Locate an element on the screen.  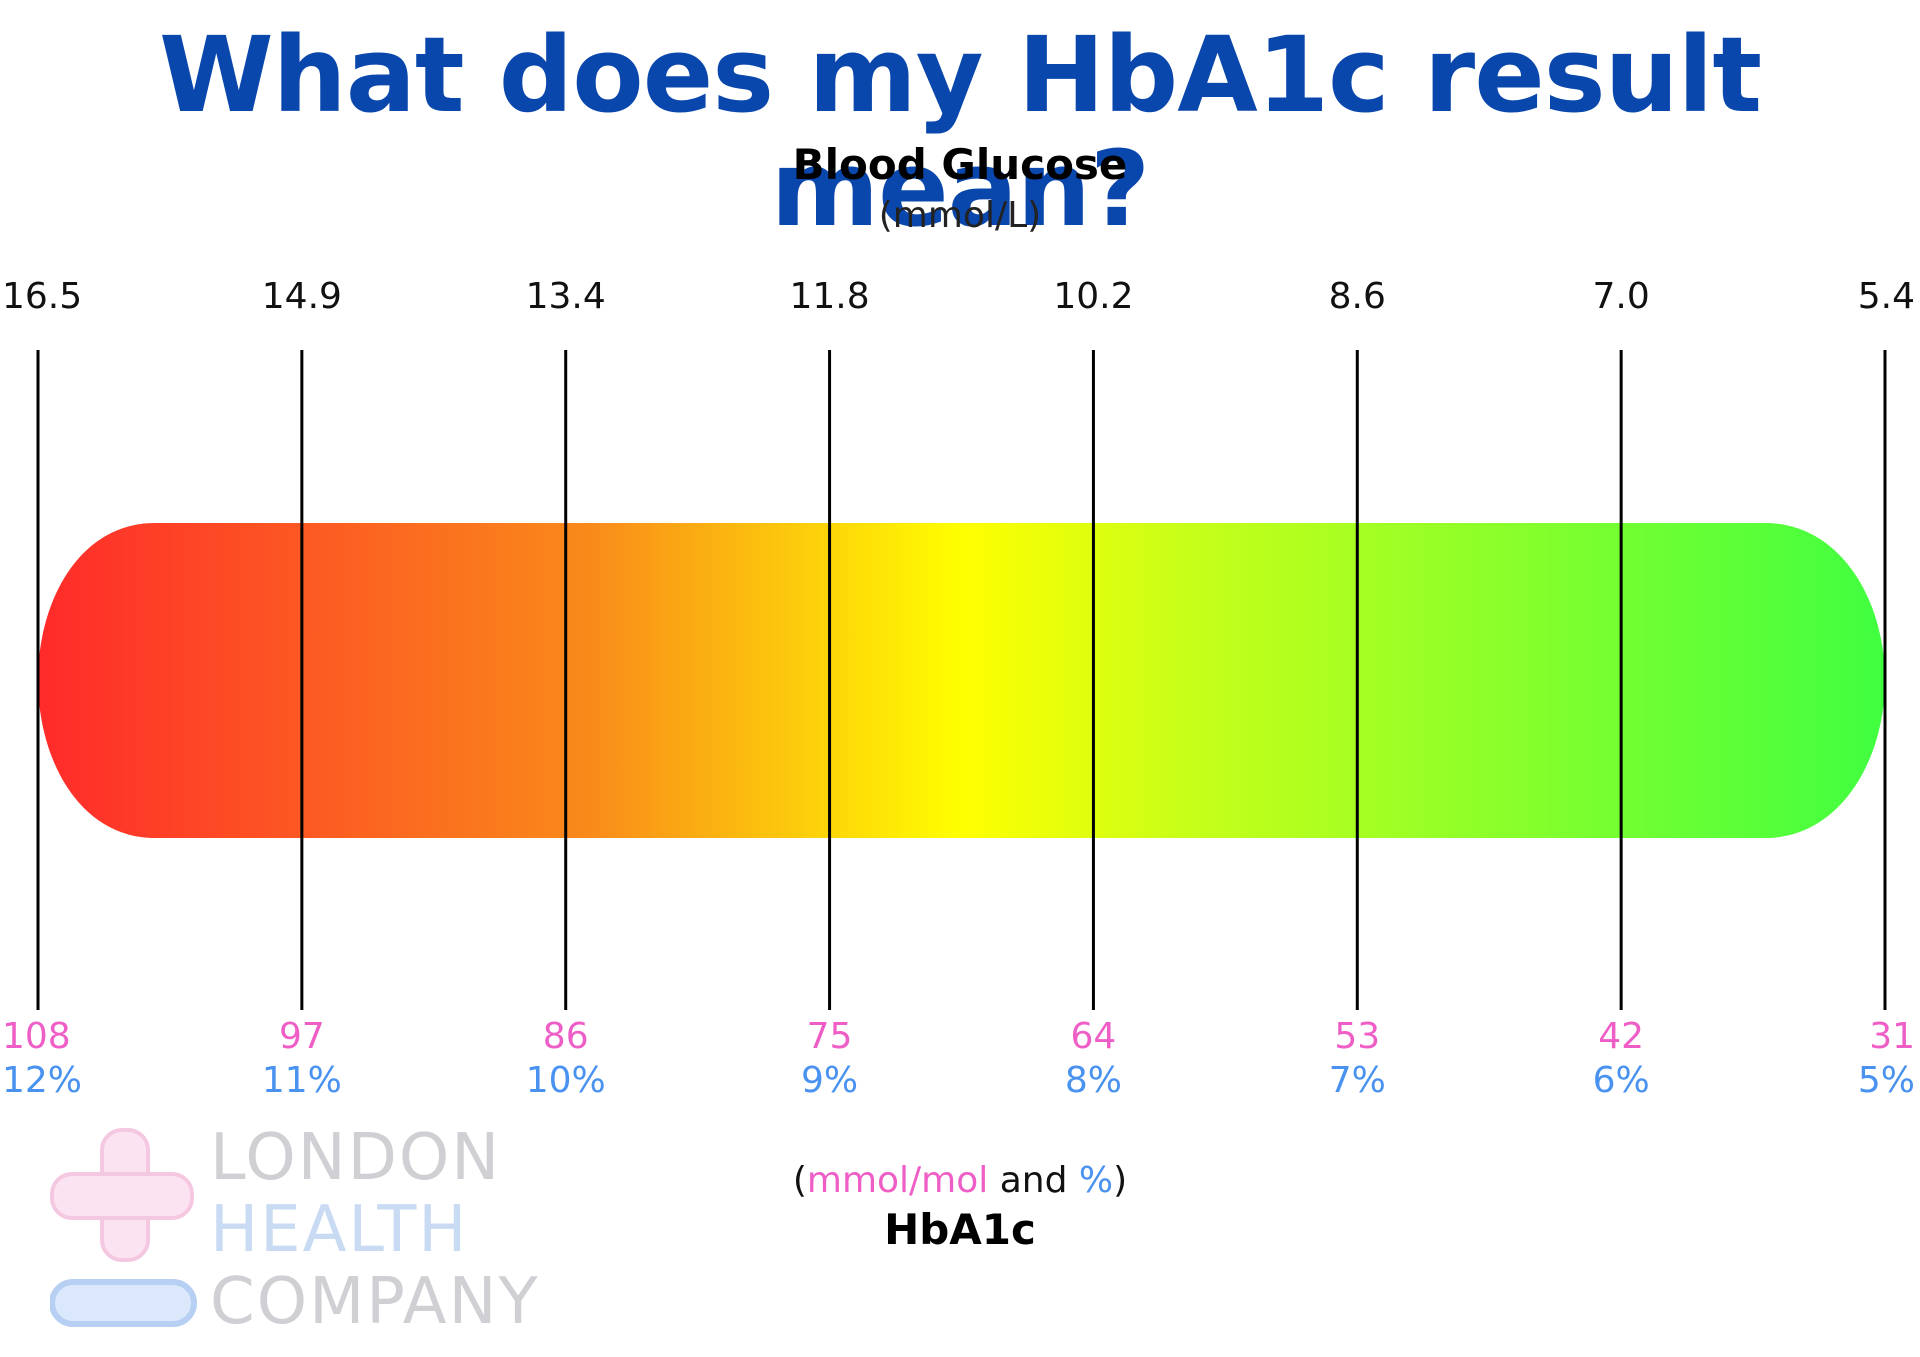
glucose-tick-label: 11.8 is located at coordinates (829, 296).